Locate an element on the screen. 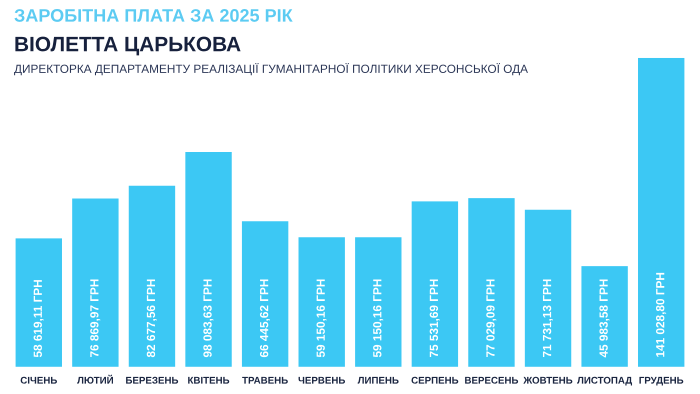  x-tick-label: КВІТЕНЬ is located at coordinates (209, 380).